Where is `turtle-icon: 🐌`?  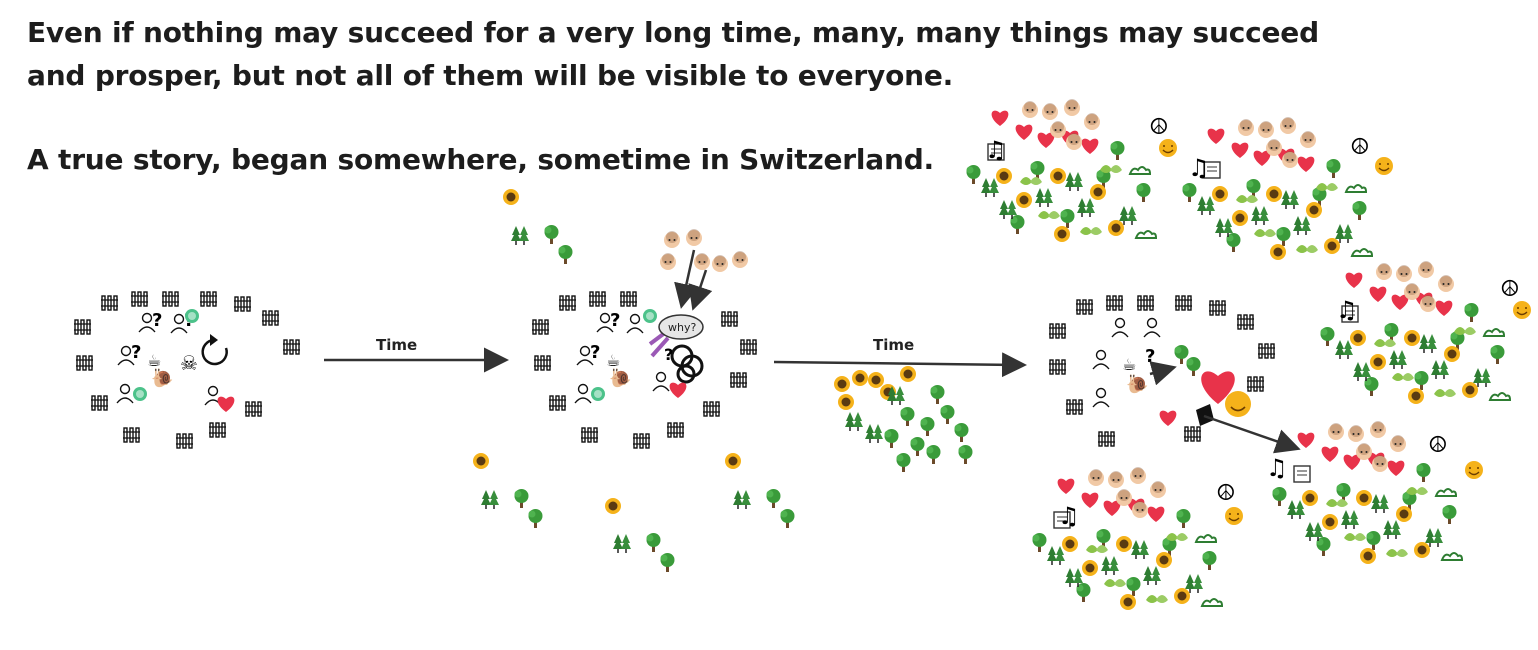
turtle-icon: 🐌 is located at coordinates (1137, 384).